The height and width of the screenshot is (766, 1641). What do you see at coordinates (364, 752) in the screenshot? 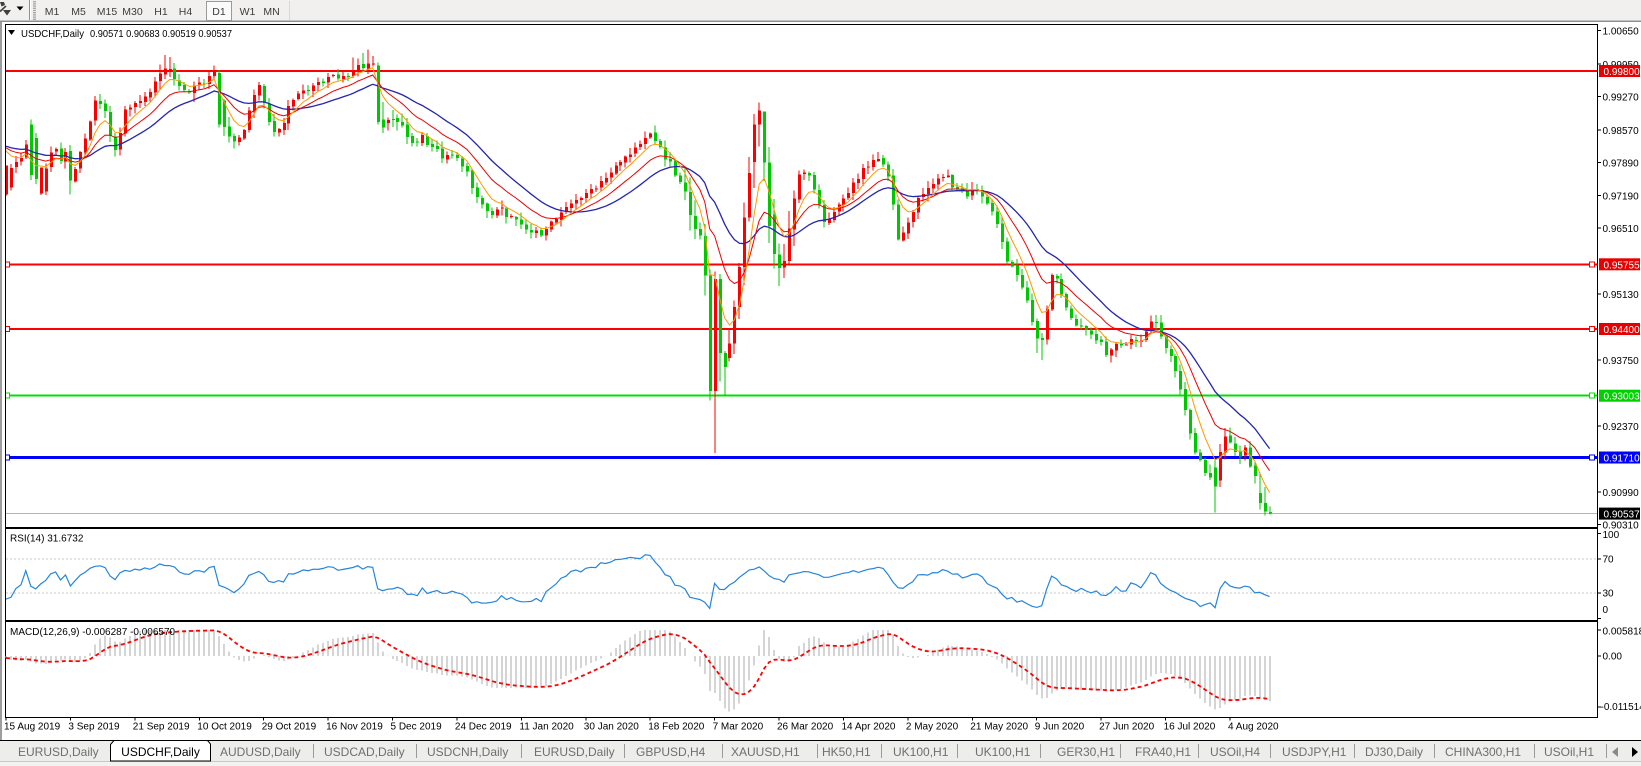
I see `svg-text: USDCAD,Daily` at bounding box center [364, 752].